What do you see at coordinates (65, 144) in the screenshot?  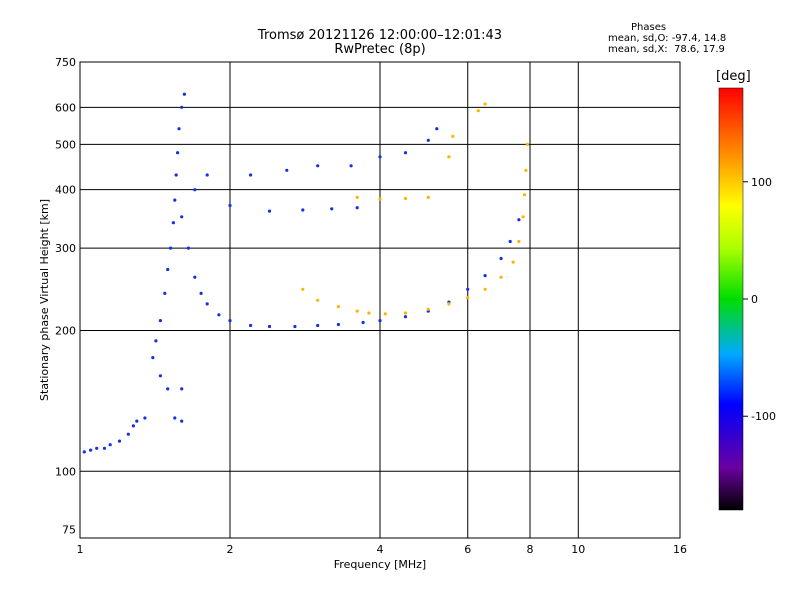 I see `y-tick-label: 500` at bounding box center [65, 144].